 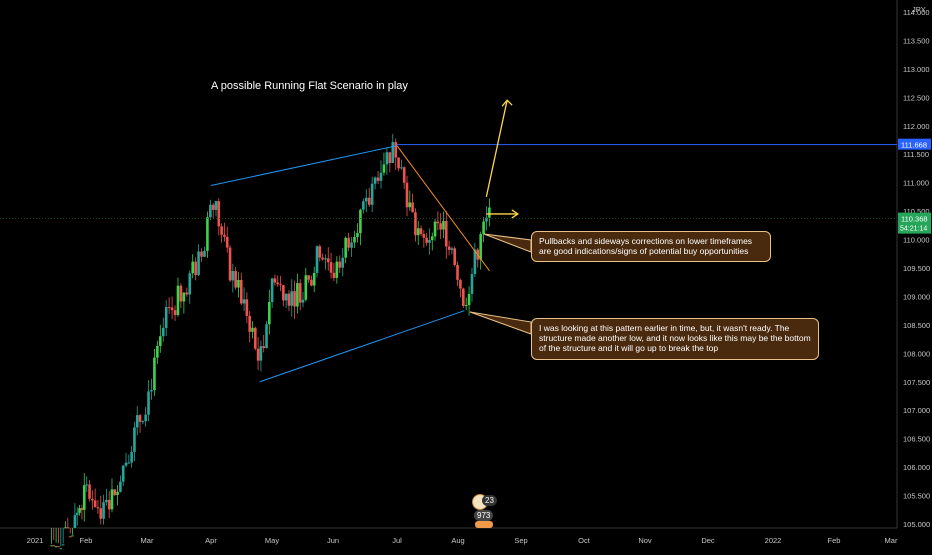 What do you see at coordinates (211, 540) in the screenshot?
I see `x-tick-label: Apr` at bounding box center [211, 540].